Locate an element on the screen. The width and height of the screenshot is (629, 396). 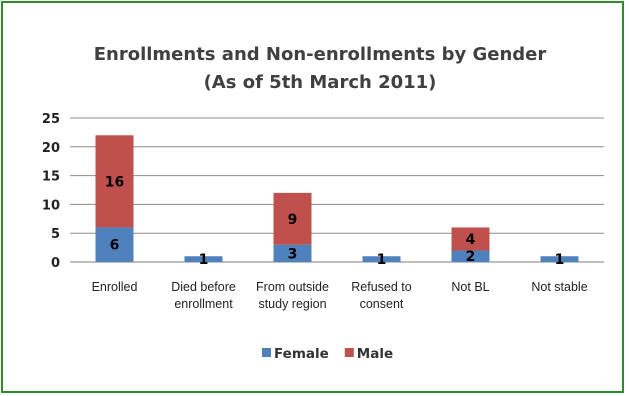
data-label: 9 is located at coordinates (293, 220).